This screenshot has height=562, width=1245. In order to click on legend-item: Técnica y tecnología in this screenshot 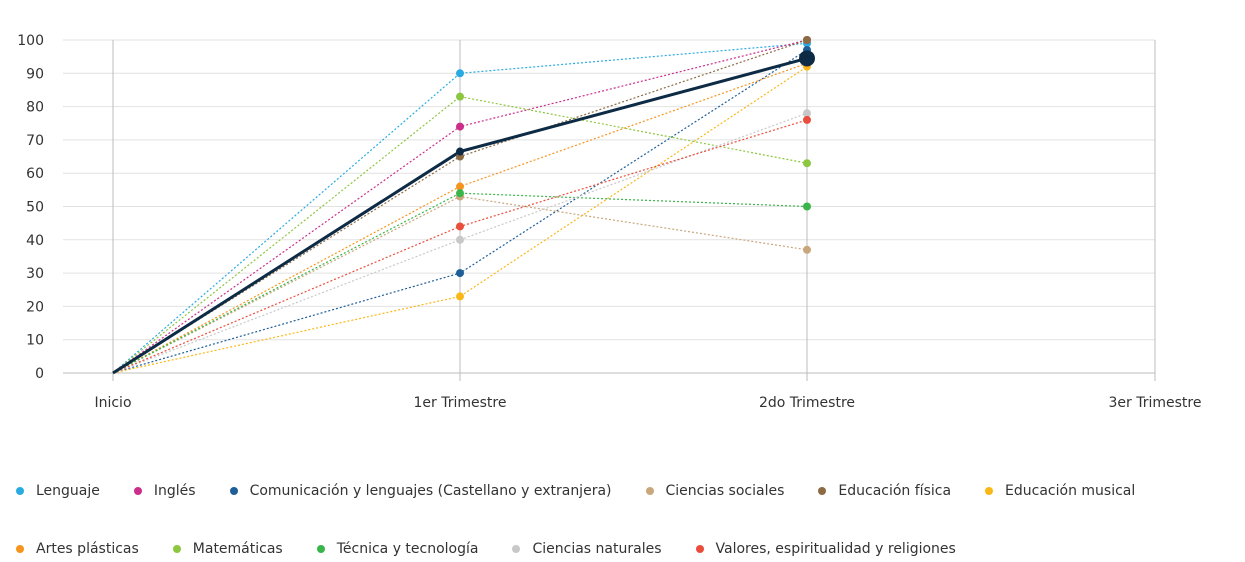, I will do `click(397, 549)`.